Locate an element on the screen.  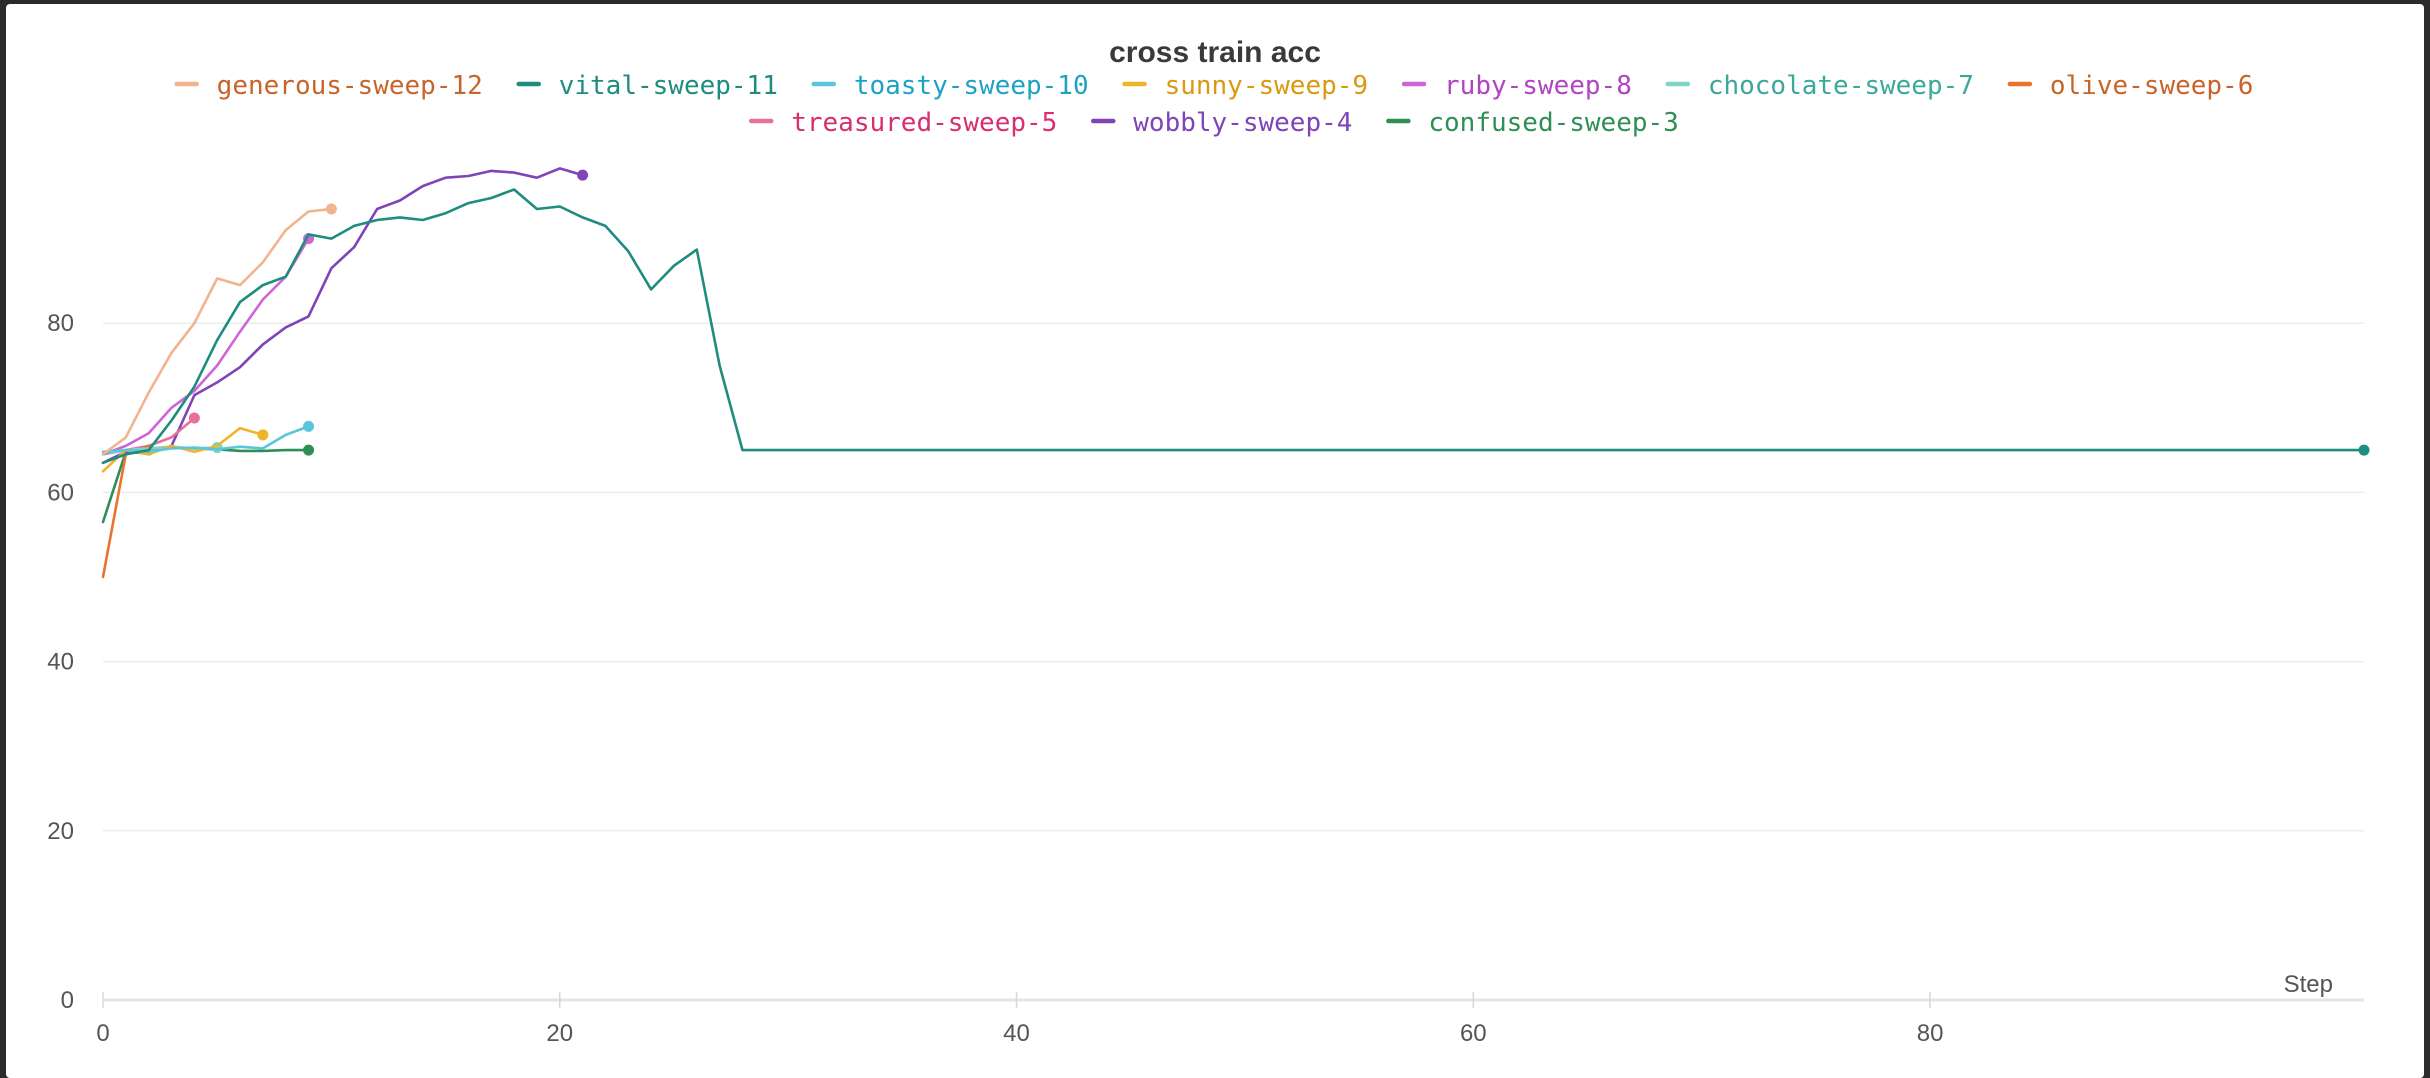
legend-item: confused-sweep-3 is located at coordinates (1532, 123).